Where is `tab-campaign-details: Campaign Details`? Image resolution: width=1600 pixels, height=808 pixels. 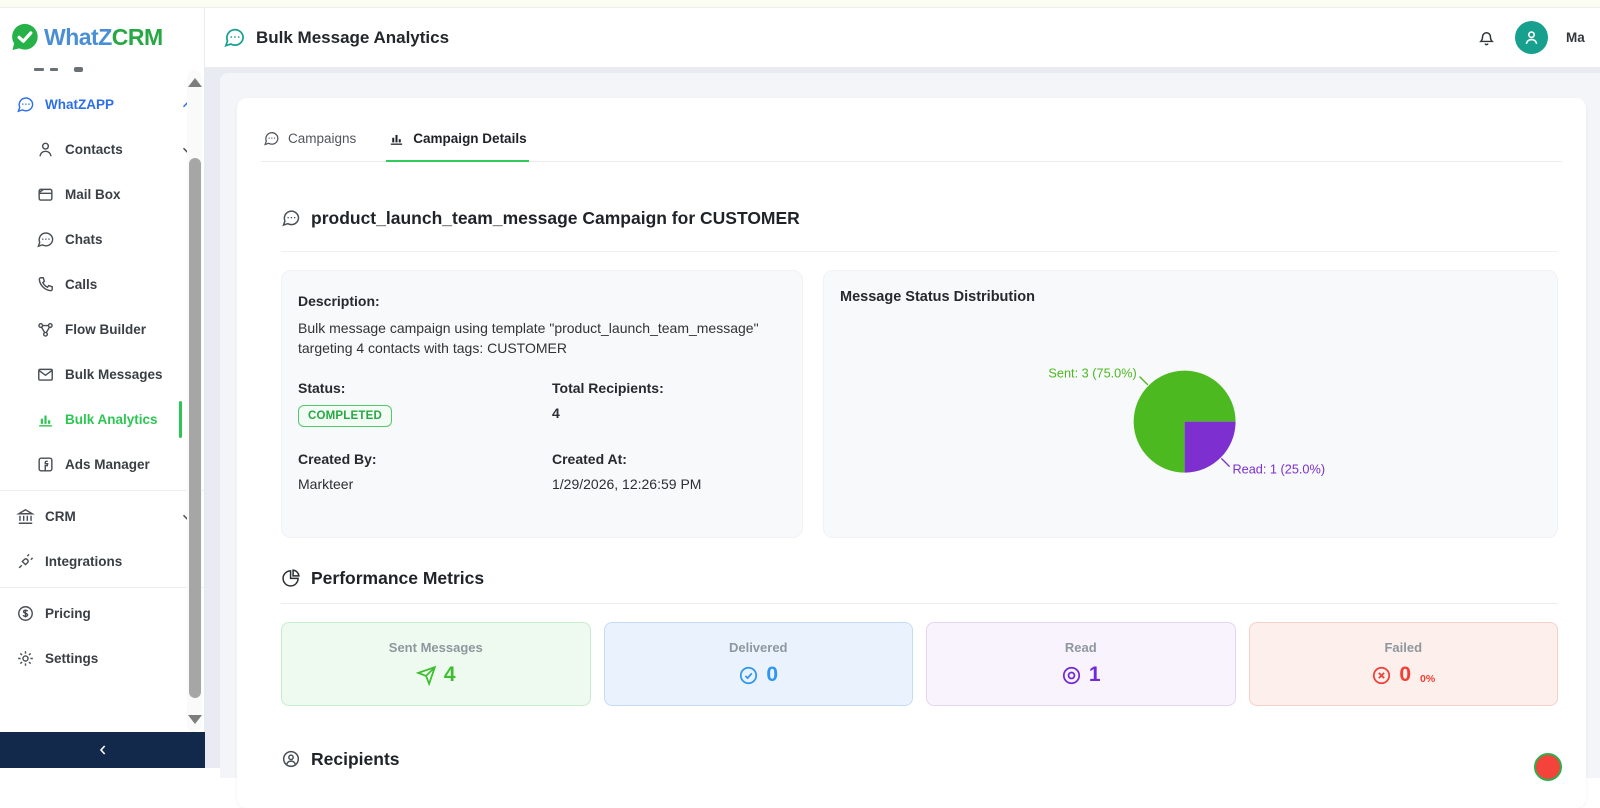
tab-campaign-details: Campaign Details is located at coordinates (457, 143).